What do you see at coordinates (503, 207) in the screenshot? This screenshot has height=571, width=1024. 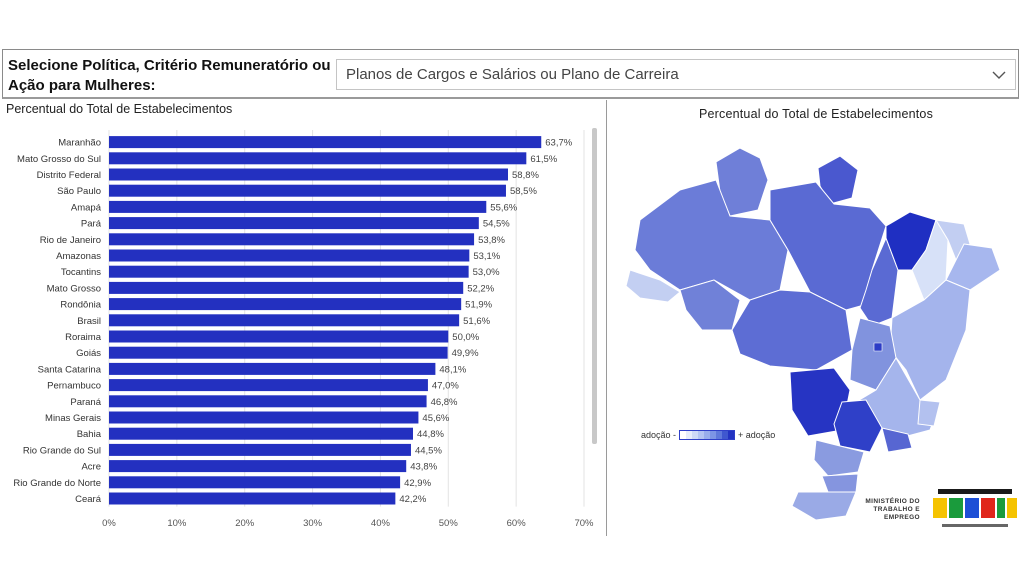 I see `data-label: 55,6%` at bounding box center [503, 207].